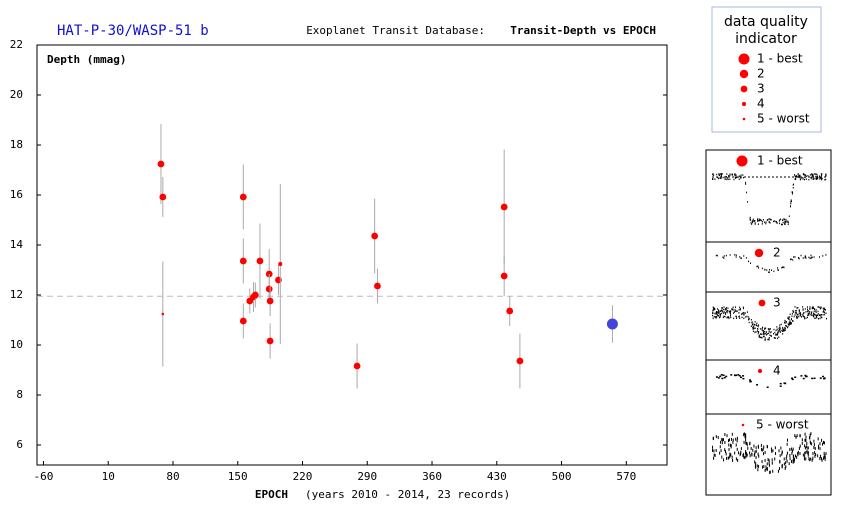 The width and height of the screenshot is (844, 509). What do you see at coordinates (16, 94) in the screenshot?
I see `y-tick-label: 20` at bounding box center [16, 94].